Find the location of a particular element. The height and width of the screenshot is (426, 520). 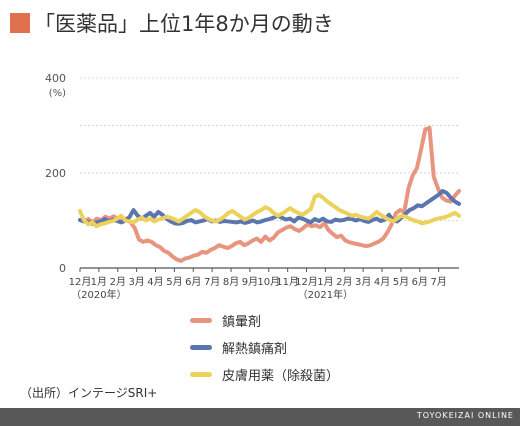

footer-bar: TOYOKEIZAI ONLINE is located at coordinates (260, 417).